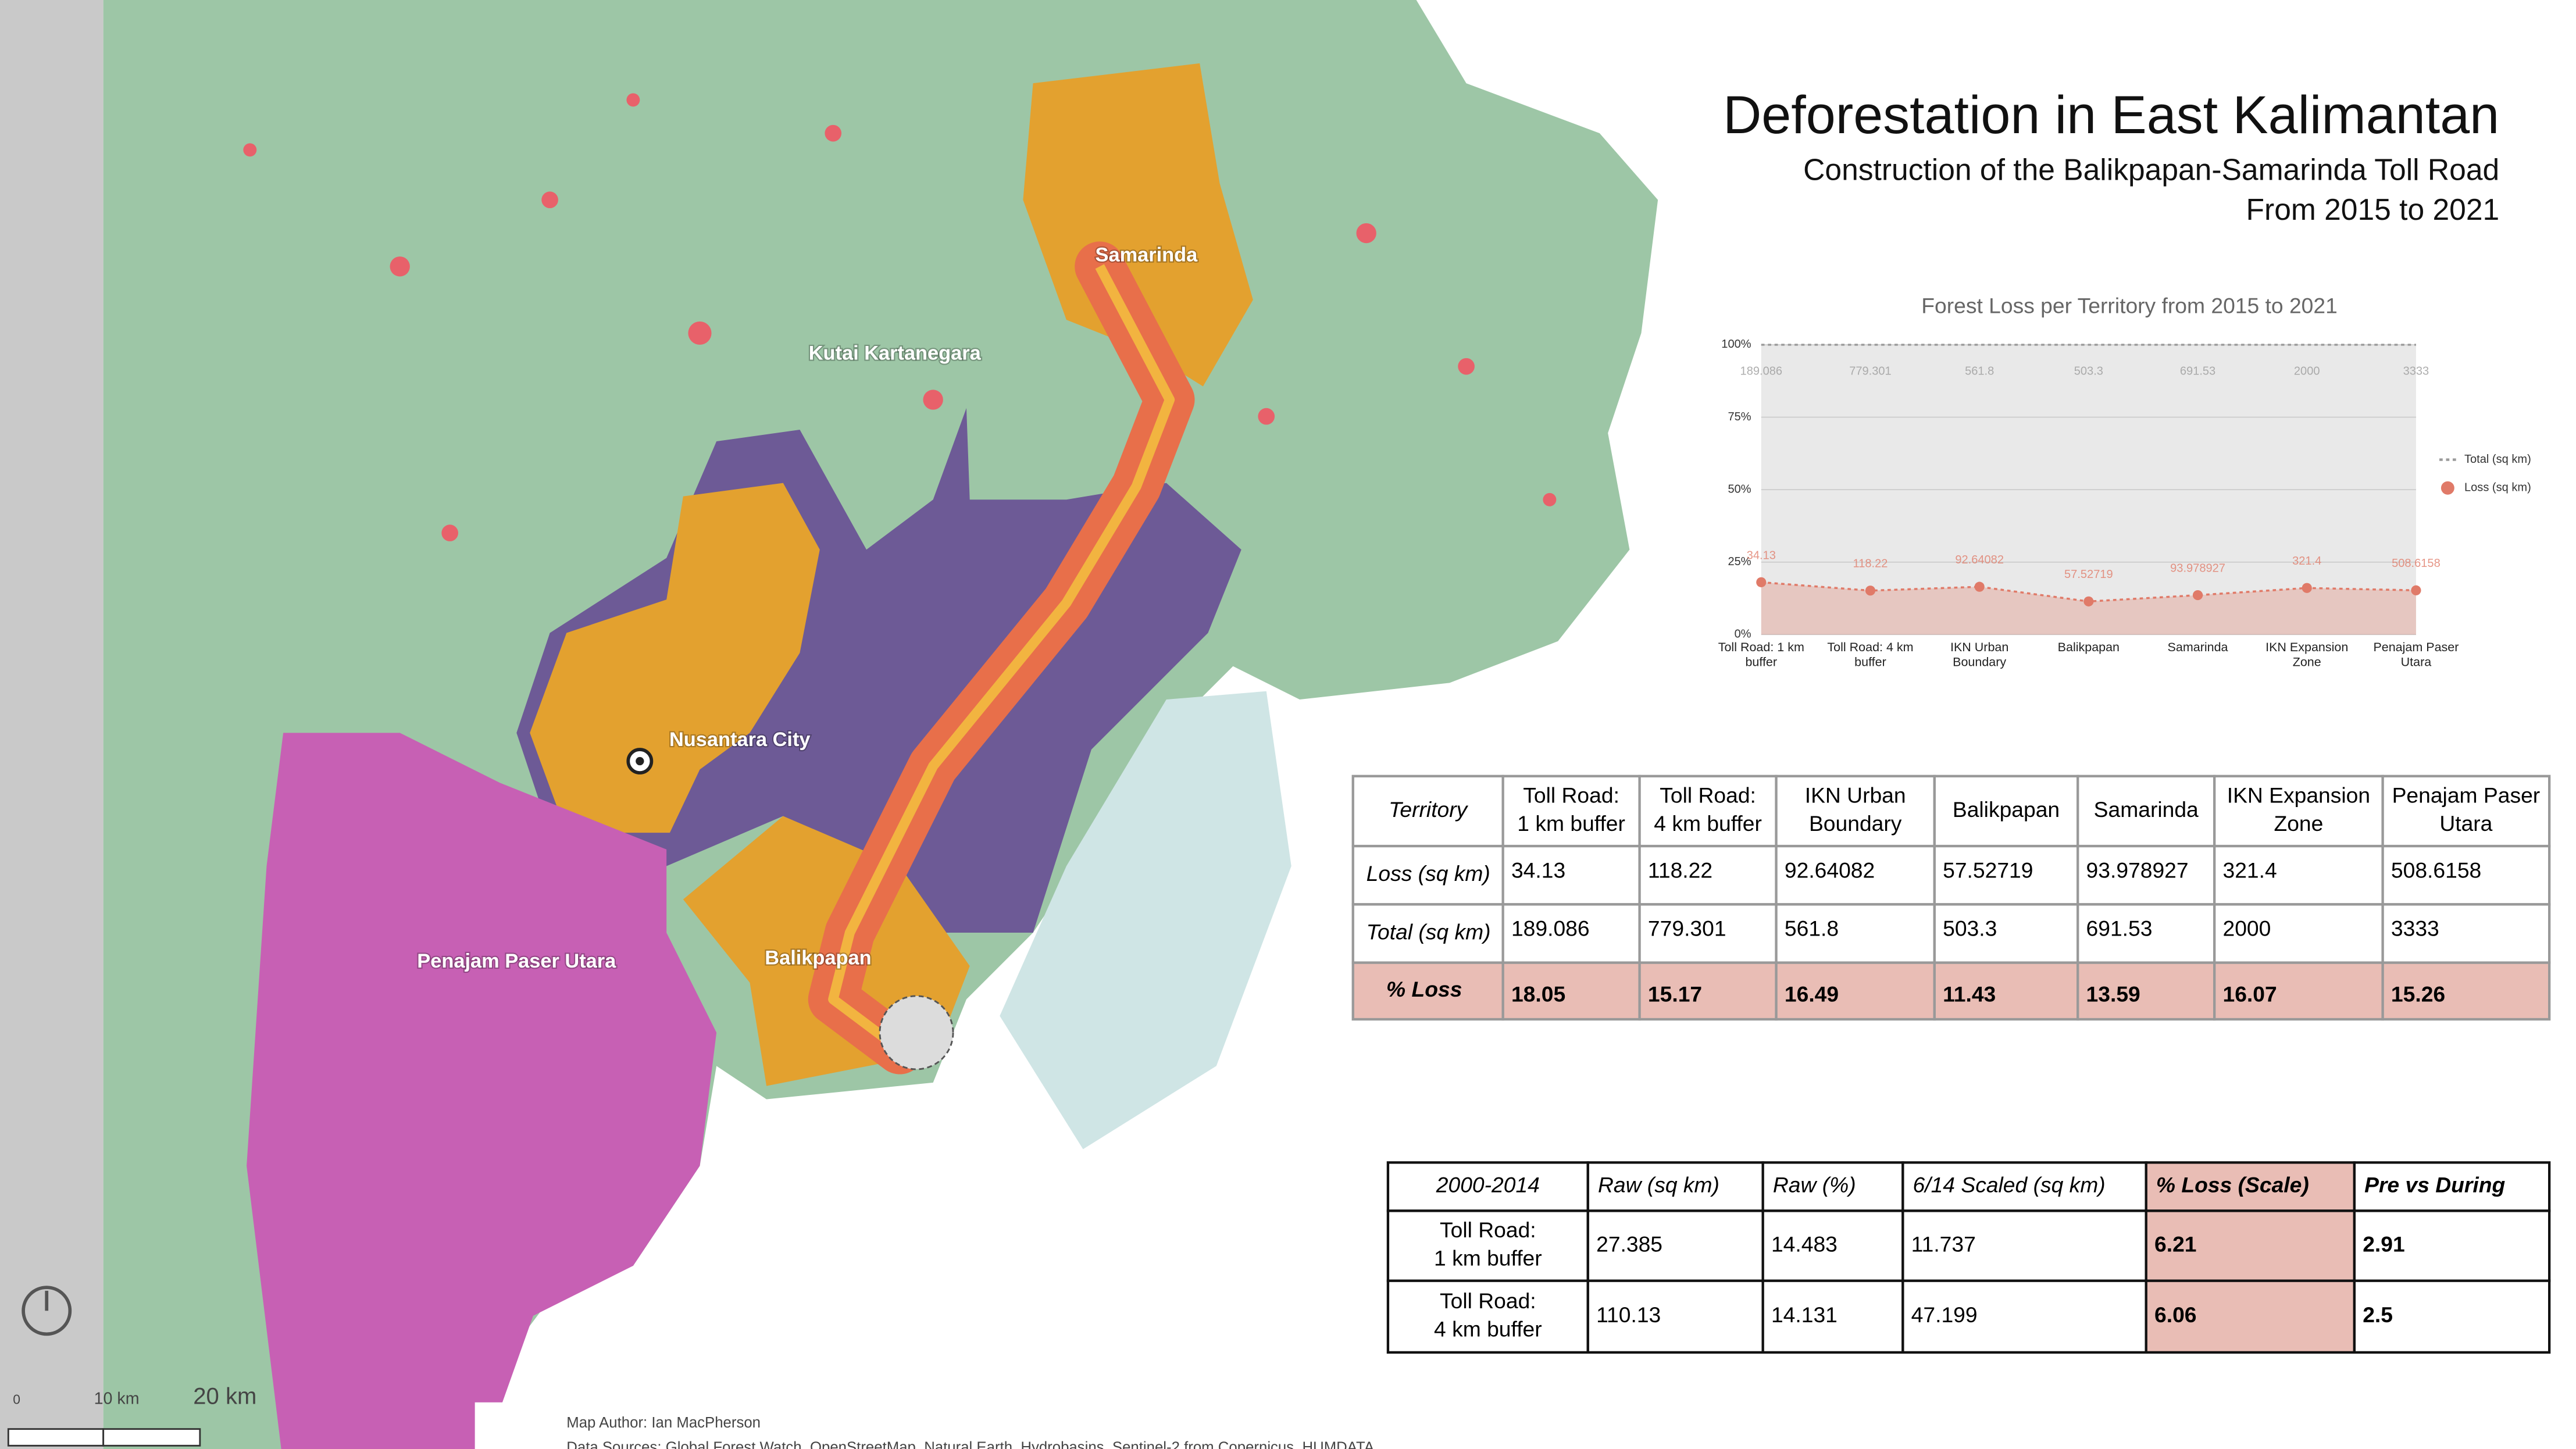 The image size is (2576, 1449). I want to click on cell-text: 93.978927, so click(2137, 870).